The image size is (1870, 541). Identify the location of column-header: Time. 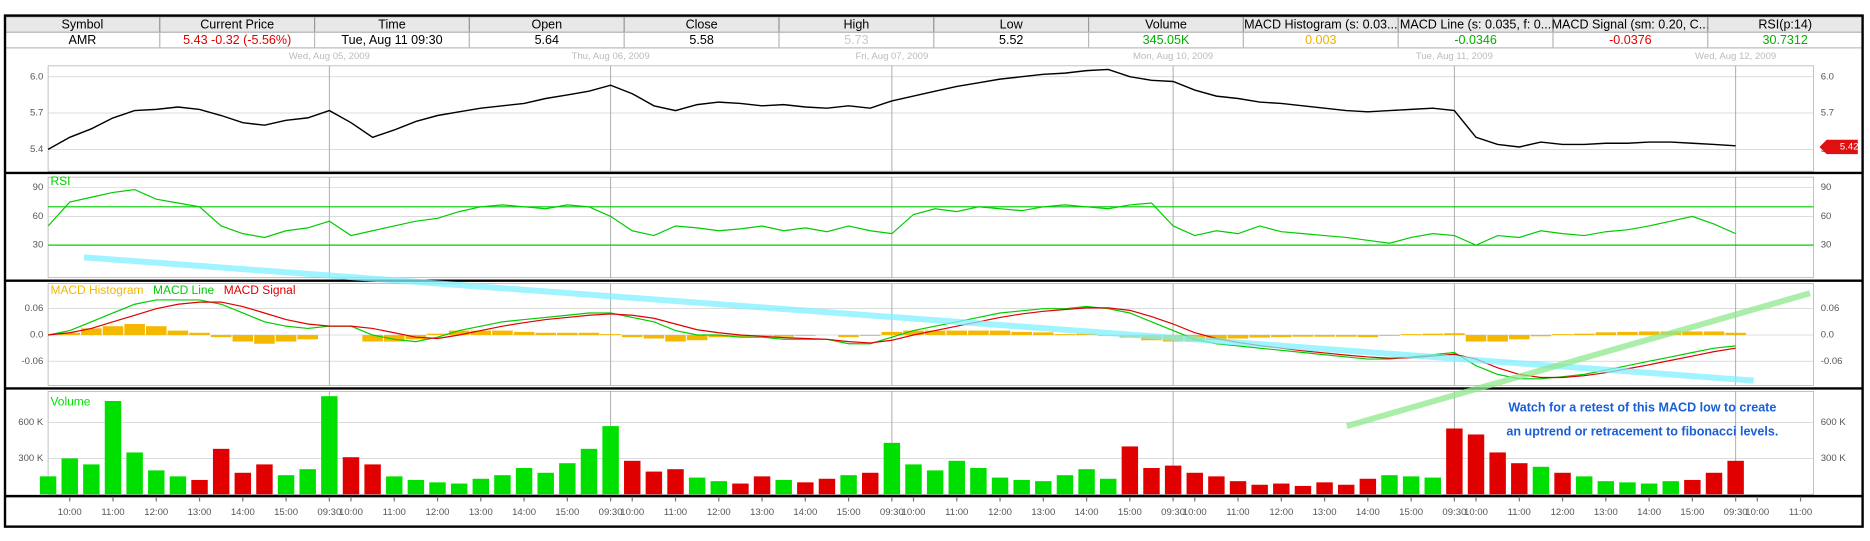
(391, 24).